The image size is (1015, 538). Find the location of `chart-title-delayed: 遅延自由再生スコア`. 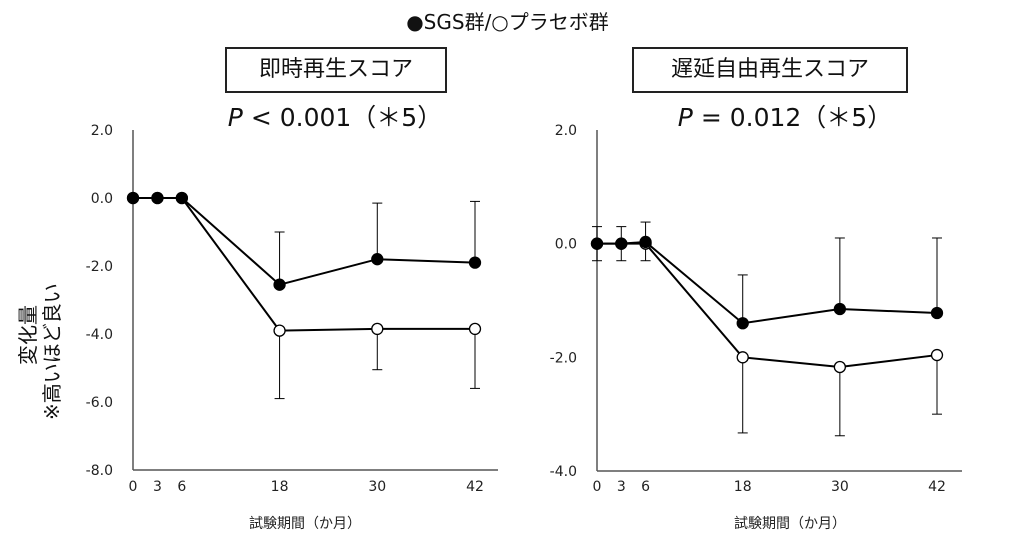

chart-title-delayed: 遅延自由再生スコア is located at coordinates (770, 70).